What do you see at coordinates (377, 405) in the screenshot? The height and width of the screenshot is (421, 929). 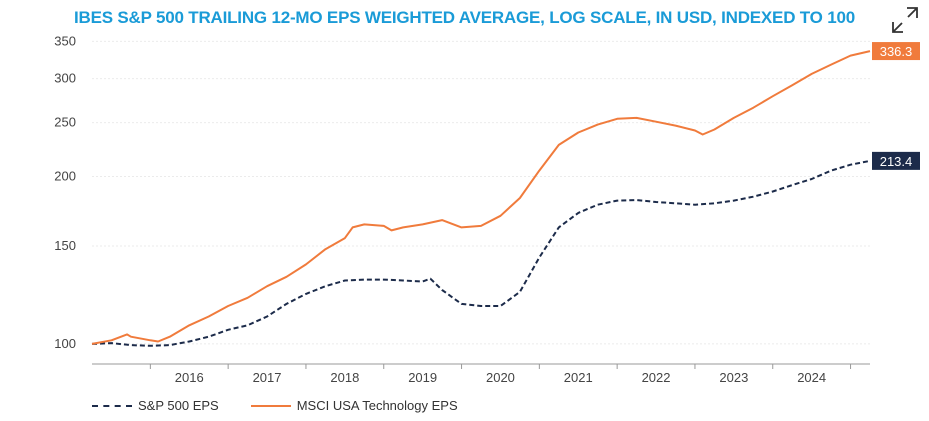 I see `legend-label-tech: MSCI USA Technology EPS` at bounding box center [377, 405].